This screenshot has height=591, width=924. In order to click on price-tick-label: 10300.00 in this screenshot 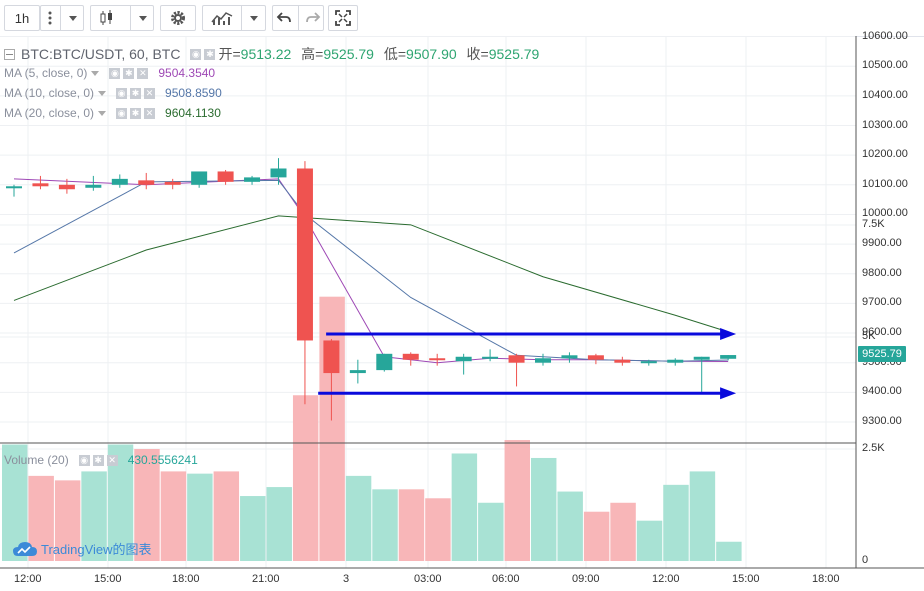, I will do `click(885, 124)`.